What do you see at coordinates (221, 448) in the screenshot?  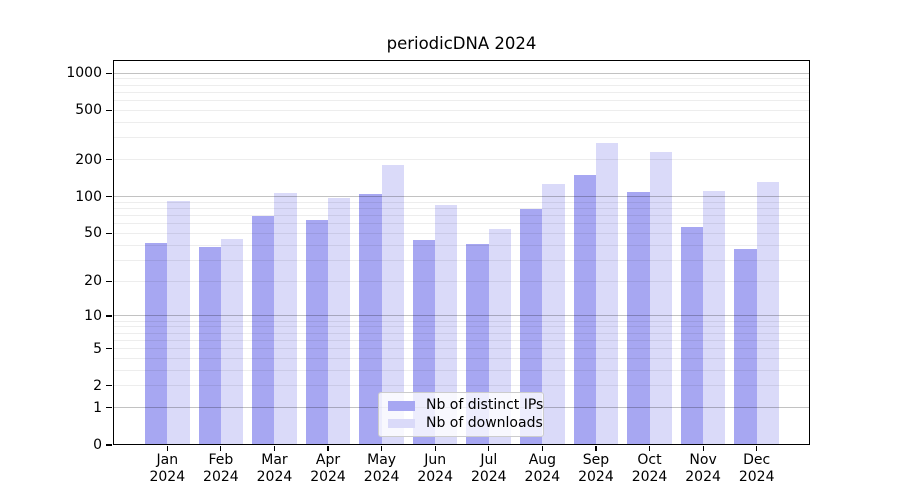 I see `x-tick-mark-feb` at bounding box center [221, 448].